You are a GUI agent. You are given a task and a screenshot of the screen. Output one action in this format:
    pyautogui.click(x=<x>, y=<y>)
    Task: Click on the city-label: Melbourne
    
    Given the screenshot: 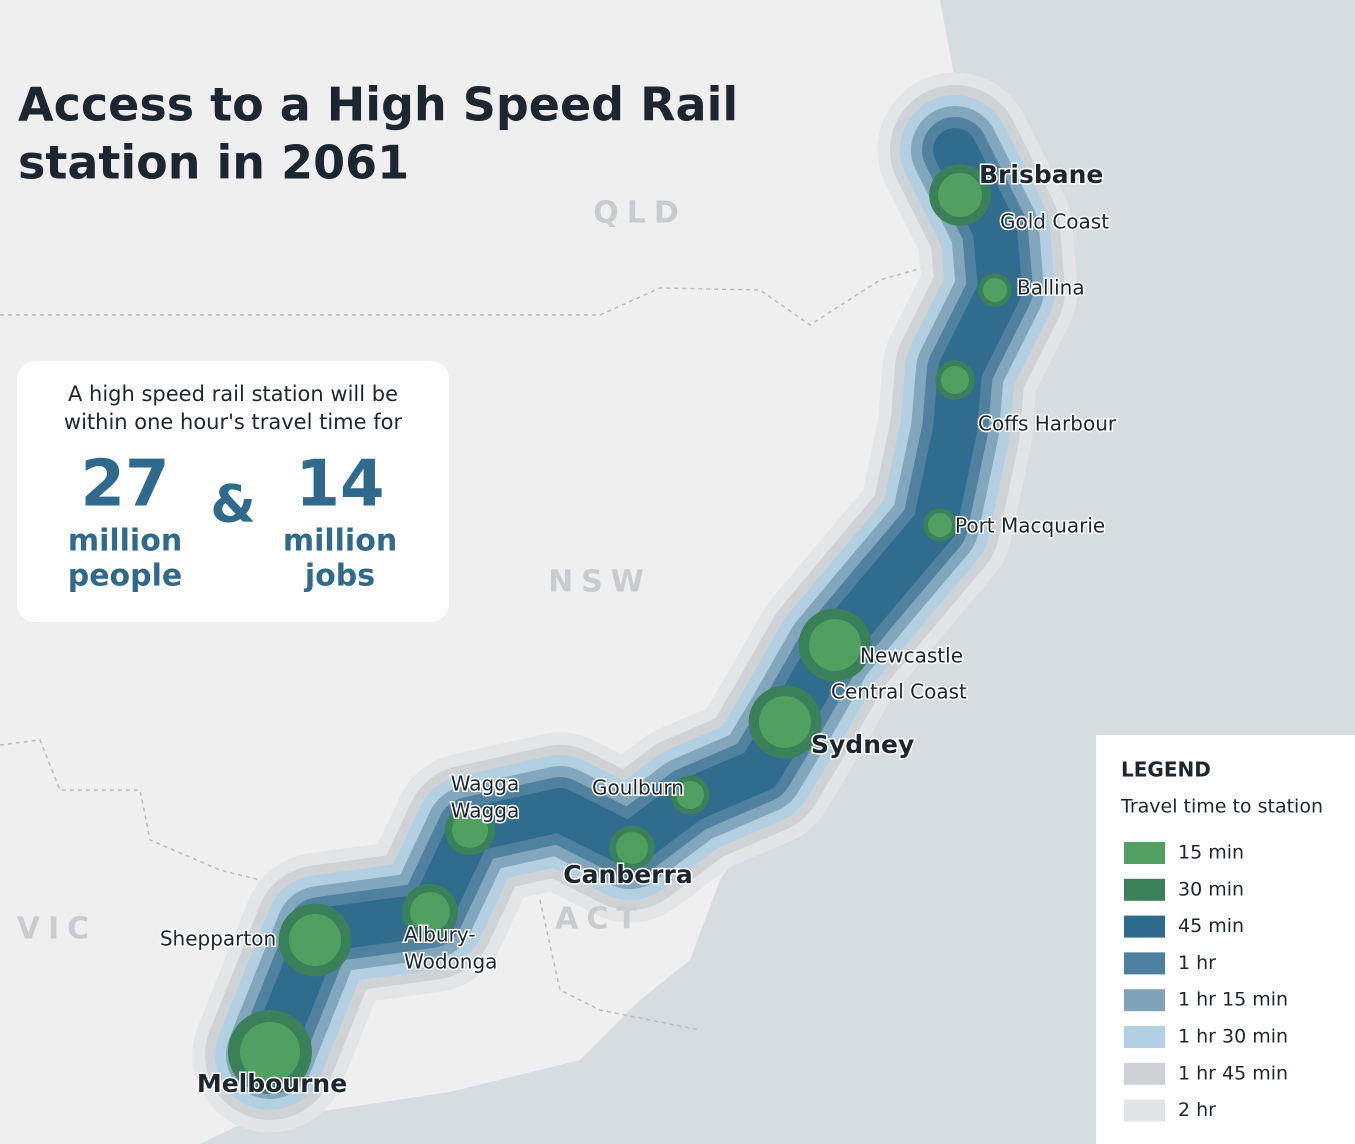 What is the action you would take?
    pyautogui.click(x=272, y=1083)
    